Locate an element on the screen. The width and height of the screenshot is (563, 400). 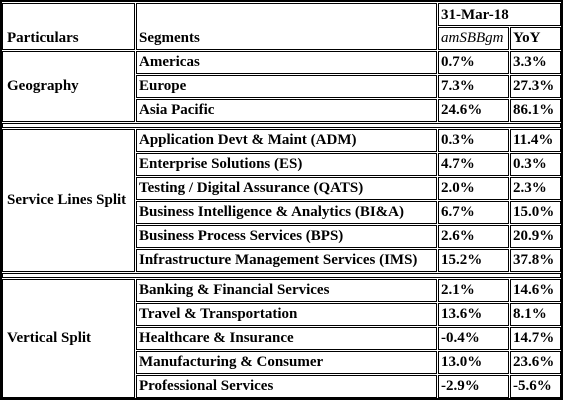
table-row-ims-segment: Infrastructure Management Services (IMS) is located at coordinates (278, 260).